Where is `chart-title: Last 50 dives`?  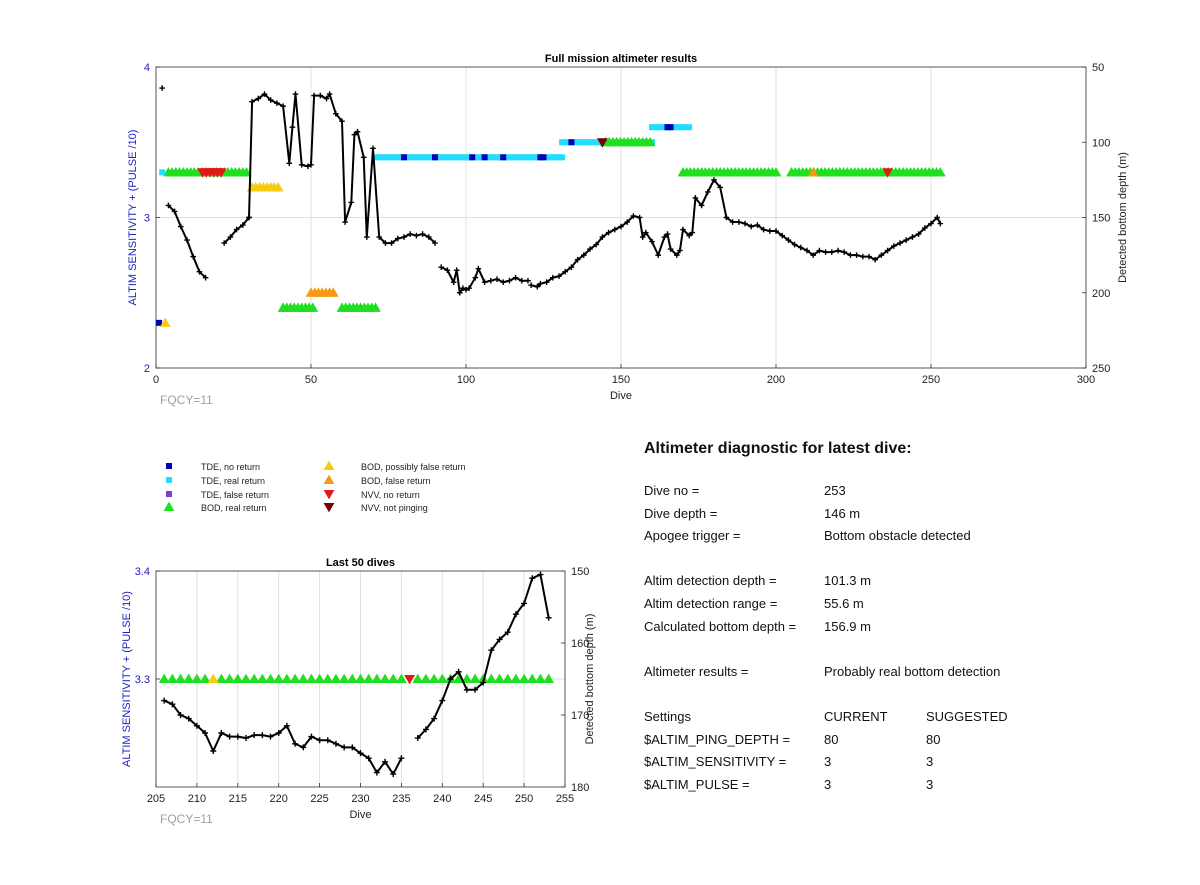 chart-title: Last 50 dives is located at coordinates (360, 563).